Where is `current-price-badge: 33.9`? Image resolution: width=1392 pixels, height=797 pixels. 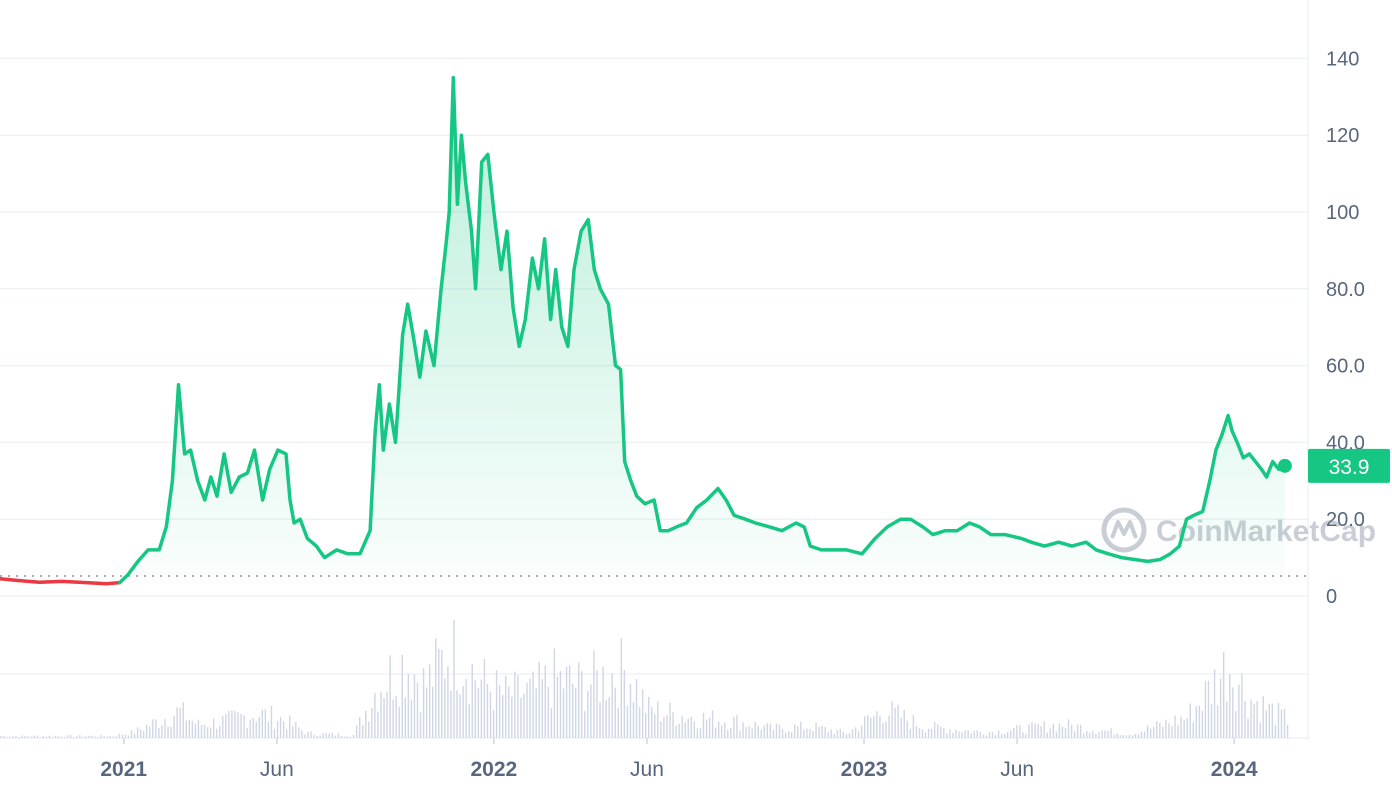 current-price-badge: 33.9 is located at coordinates (1333, 465).